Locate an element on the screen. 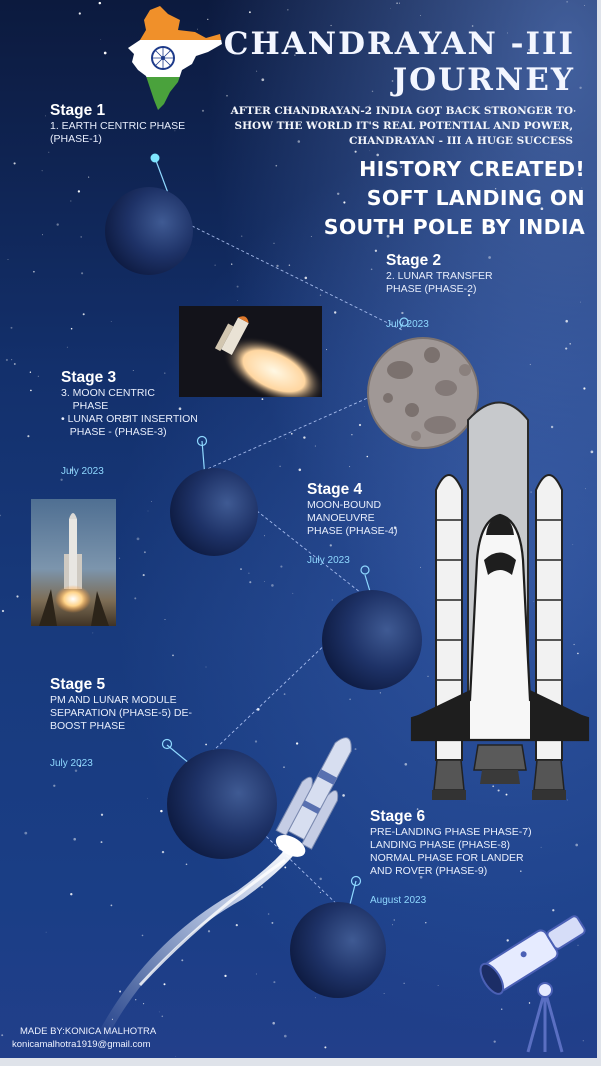 The width and height of the screenshot is (601, 1066). stage-title: Stage 1 is located at coordinates (78, 110).